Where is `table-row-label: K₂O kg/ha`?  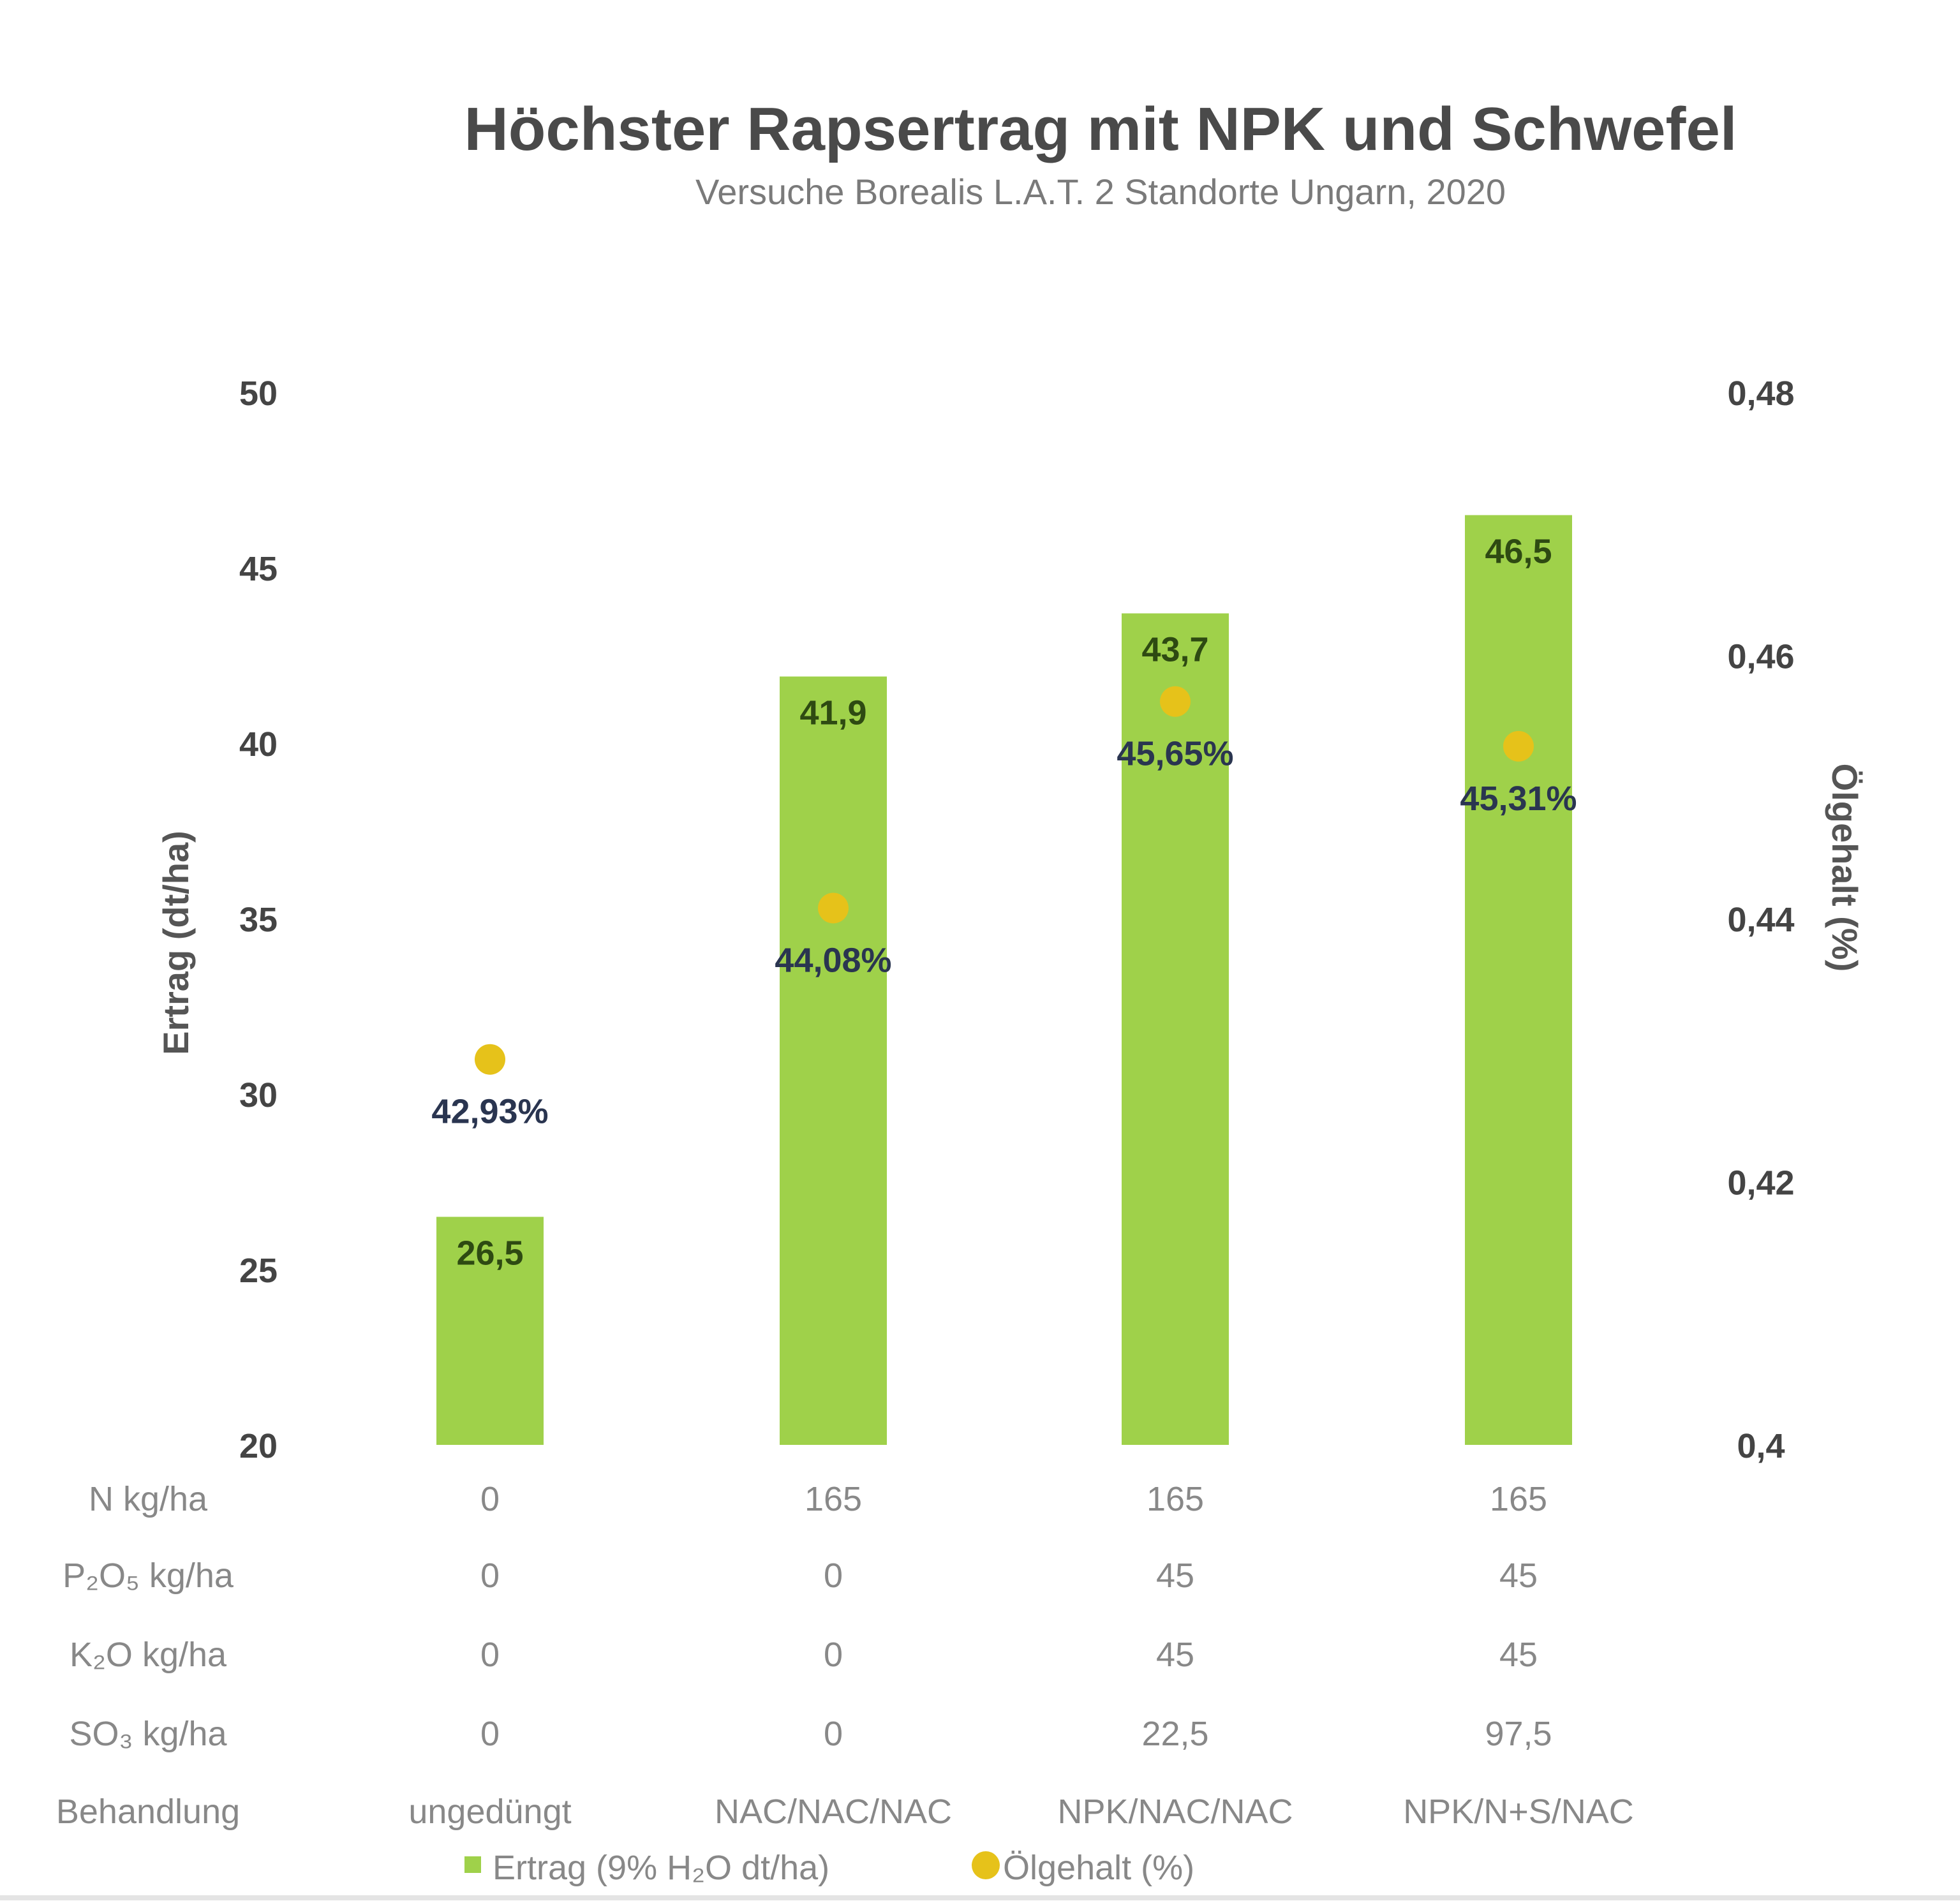
table-row-label: K₂O kg/ha is located at coordinates (148, 1655).